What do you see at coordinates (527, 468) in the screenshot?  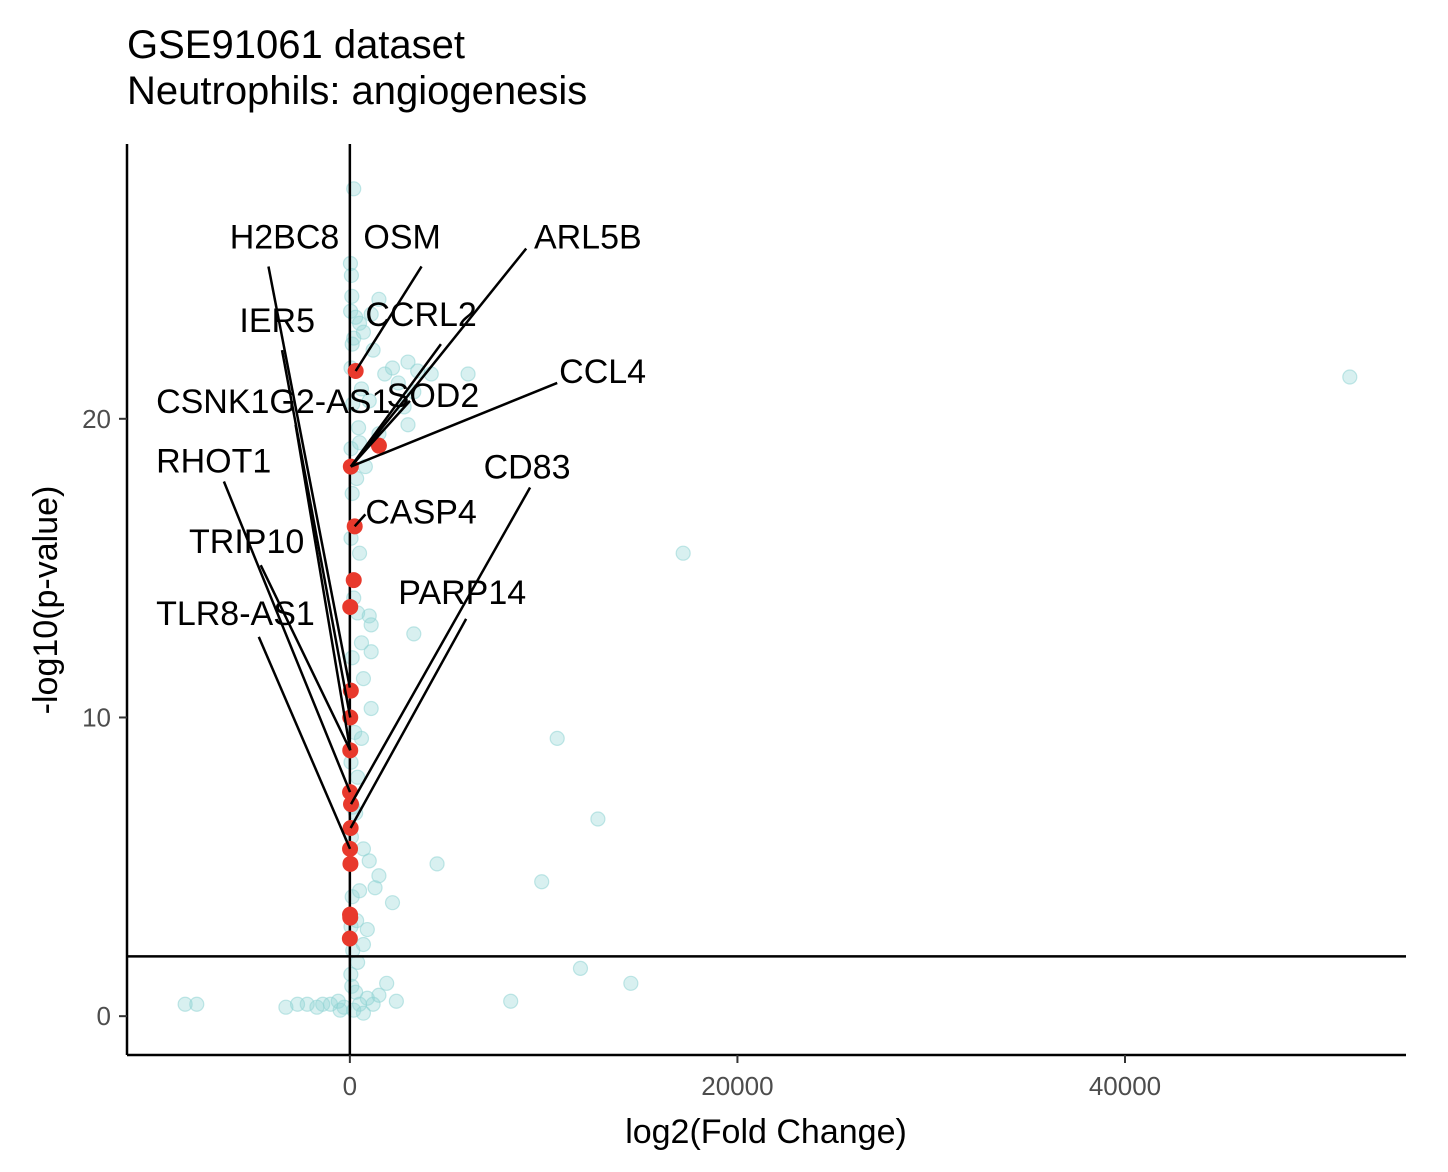 I see `gene-label: CD83` at bounding box center [527, 468].